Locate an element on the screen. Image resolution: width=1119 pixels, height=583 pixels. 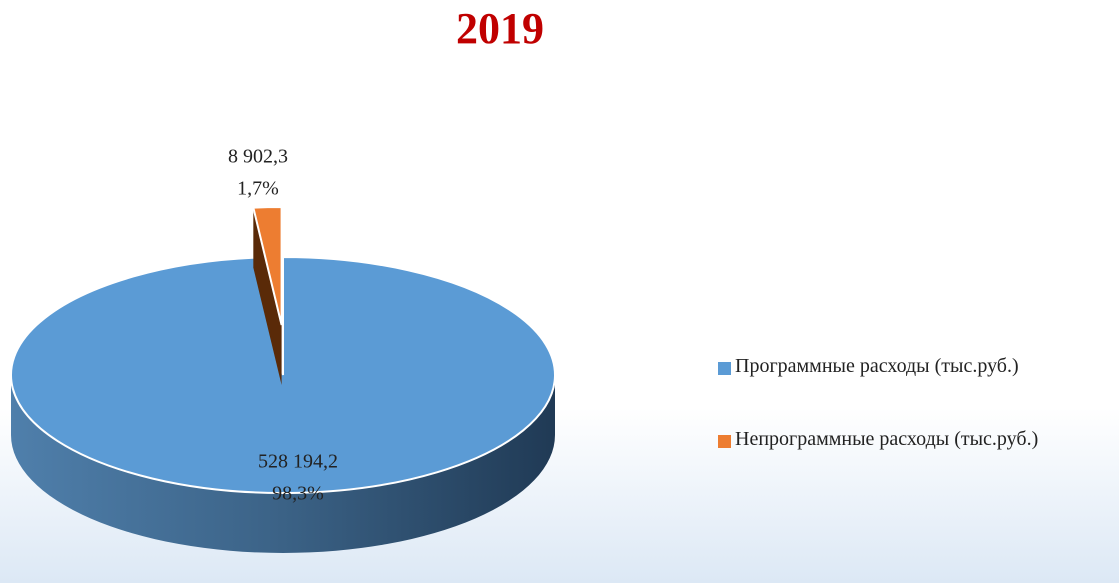
value-label: 528 194,2 is located at coordinates (298, 462).